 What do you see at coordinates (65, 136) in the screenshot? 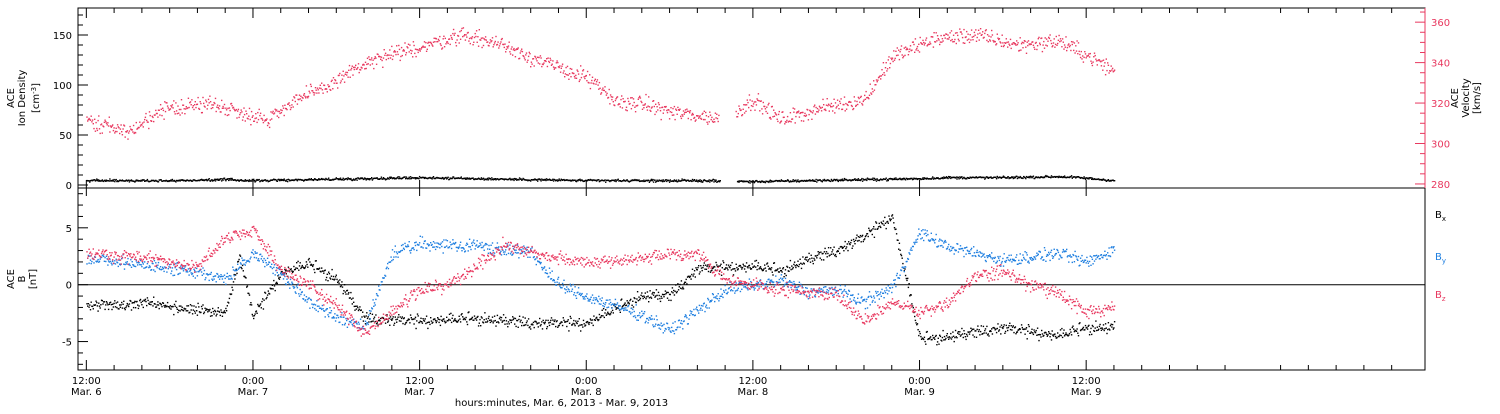
I see `top-ytick-label: 50` at bounding box center [65, 136].